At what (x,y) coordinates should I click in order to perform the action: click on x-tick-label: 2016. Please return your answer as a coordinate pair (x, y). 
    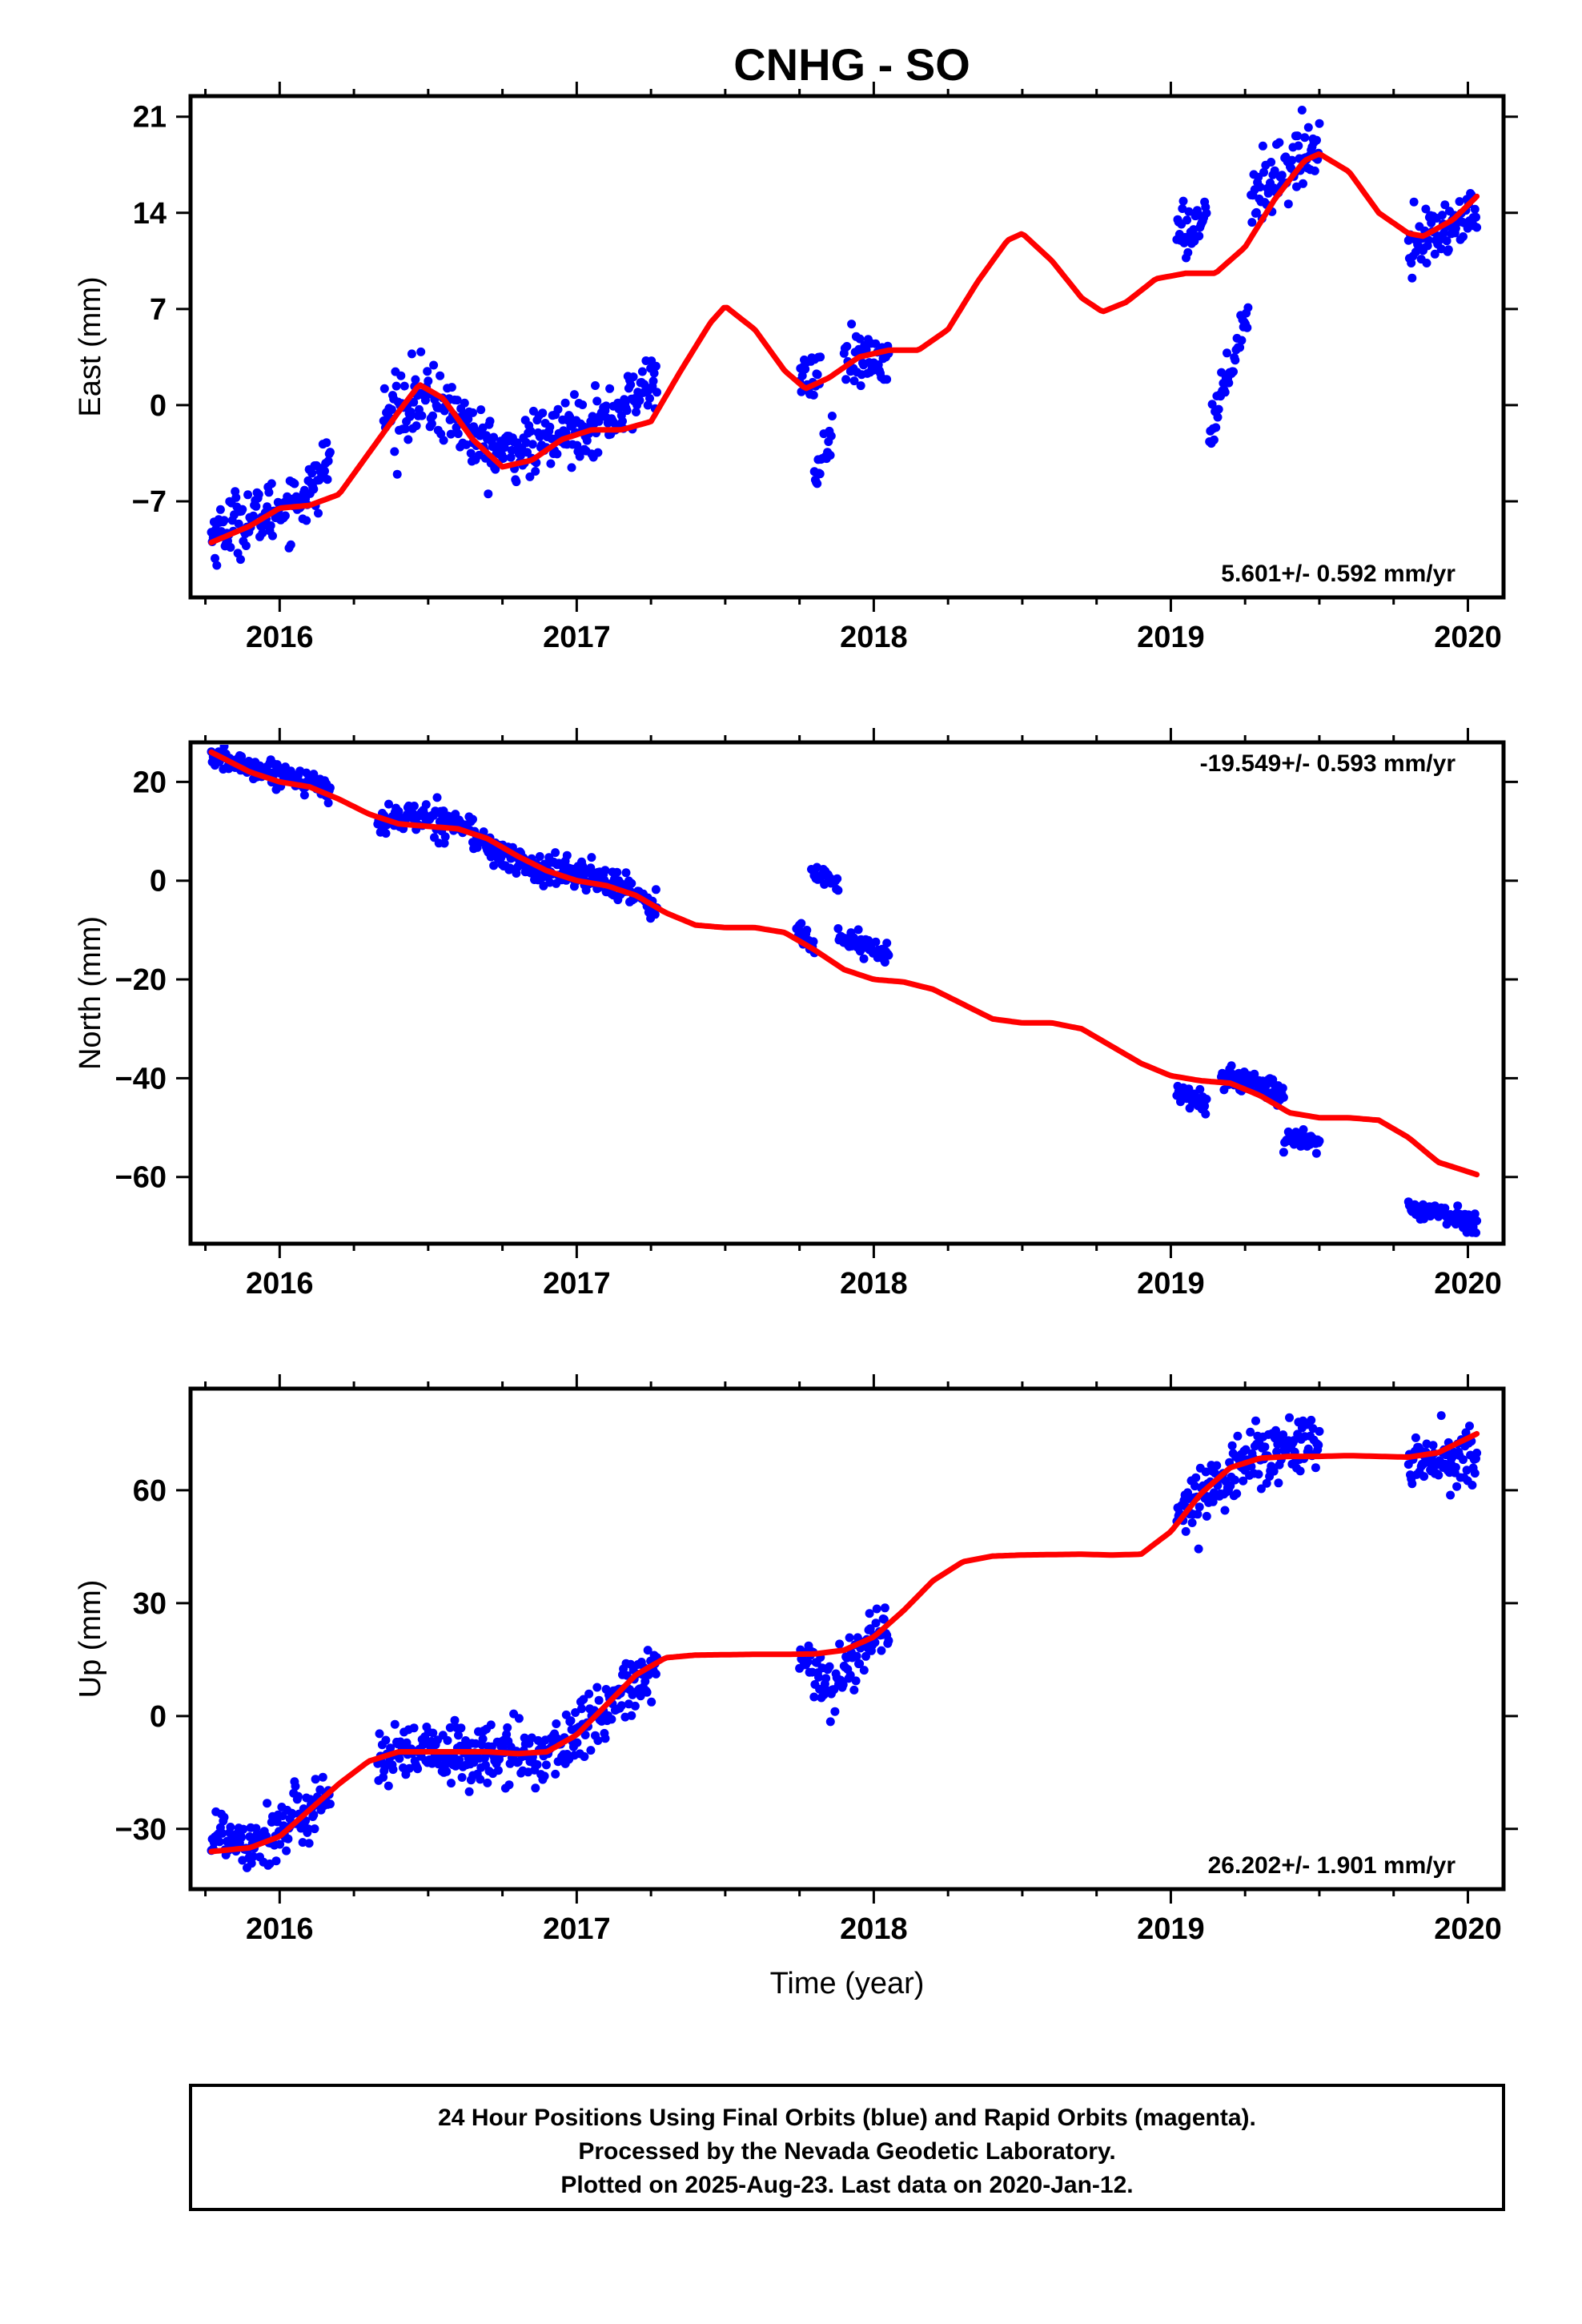
    Looking at the image, I should click on (280, 1929).